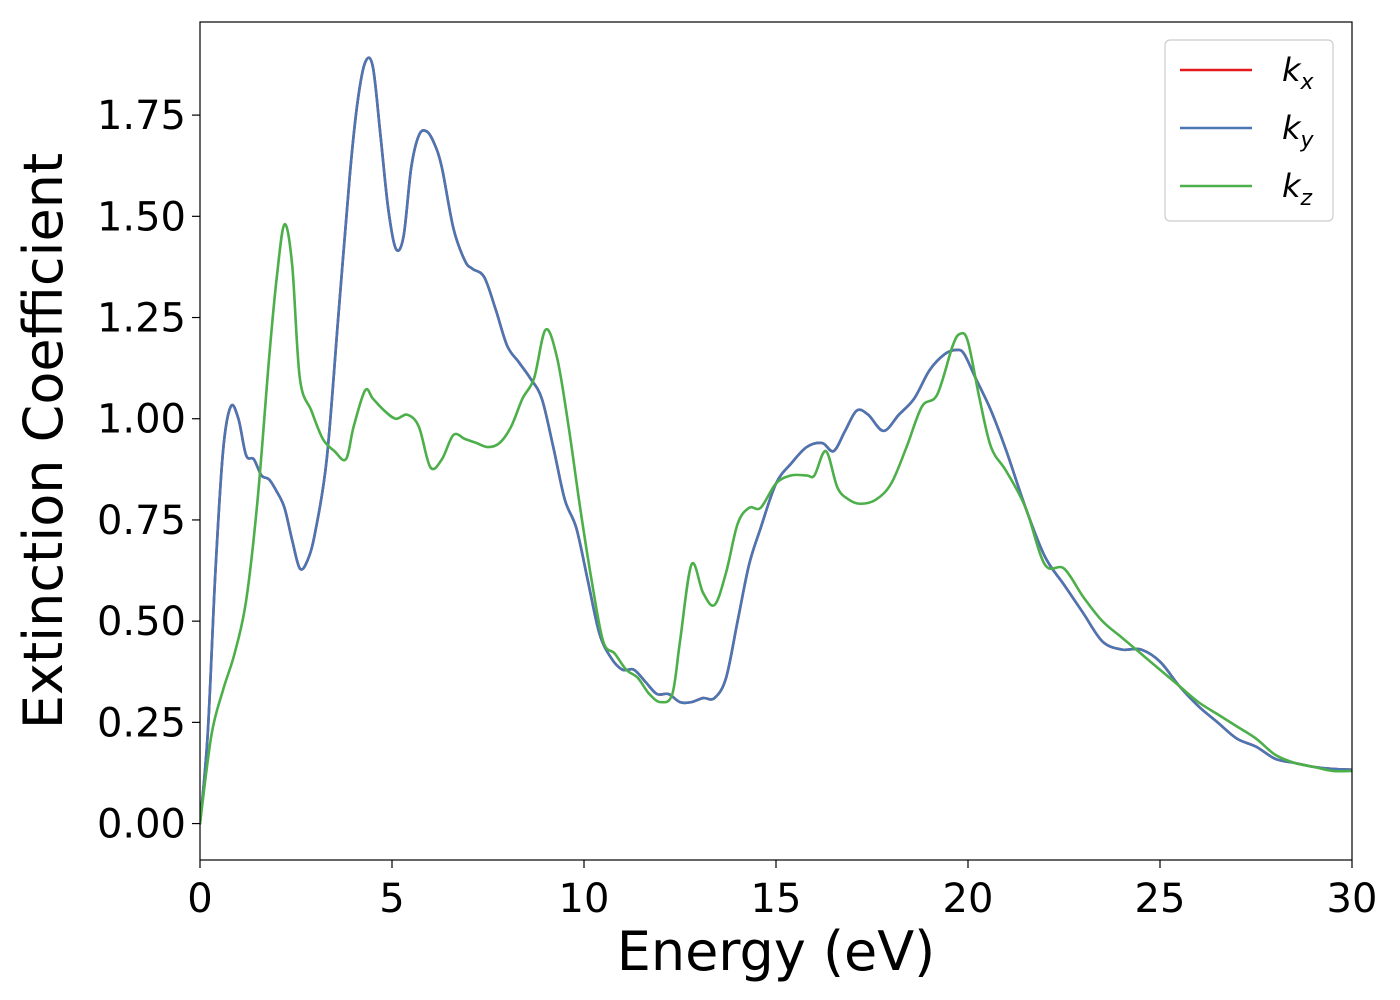 This screenshot has width=1400, height=1000. I want to click on legend: kx ky kz, so click(1249, 130).